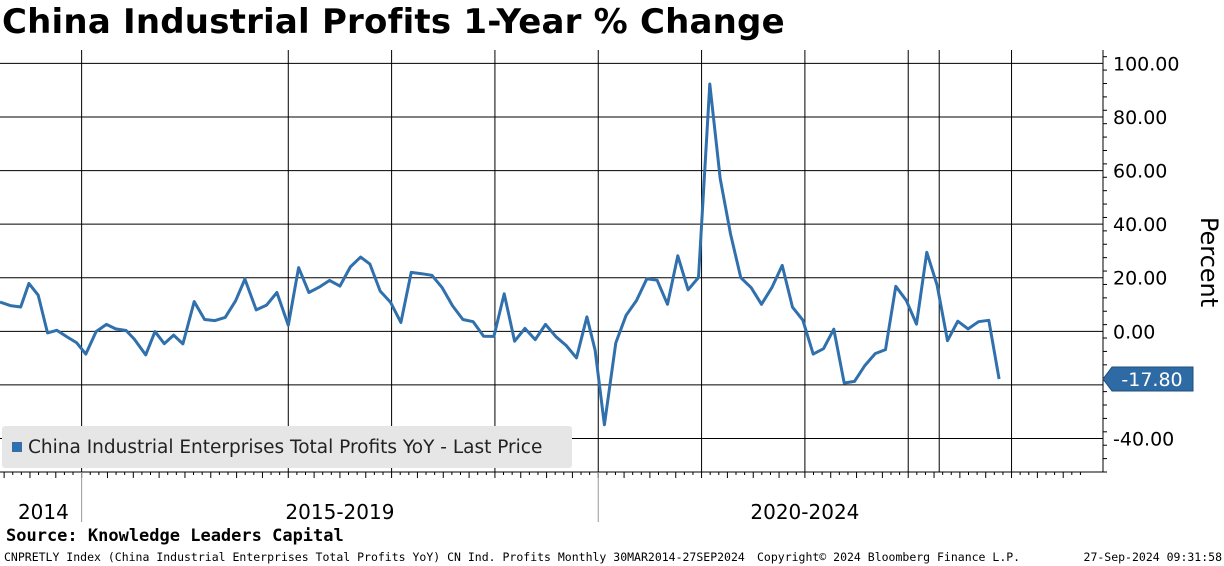  I want to click on y-tick-label: -40.00, so click(1143, 440).